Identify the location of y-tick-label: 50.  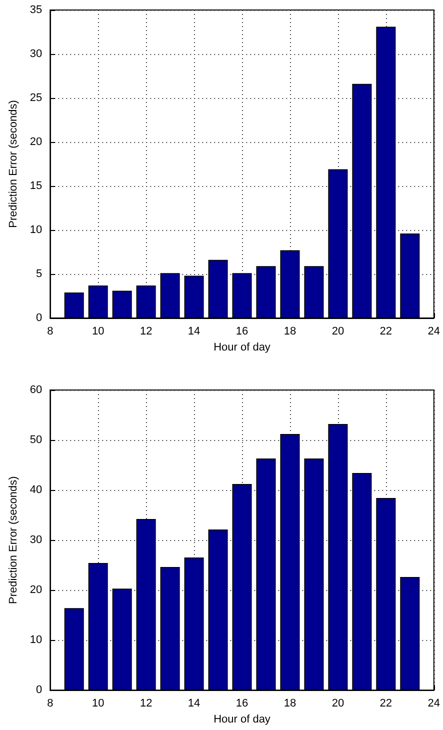
(36, 440).